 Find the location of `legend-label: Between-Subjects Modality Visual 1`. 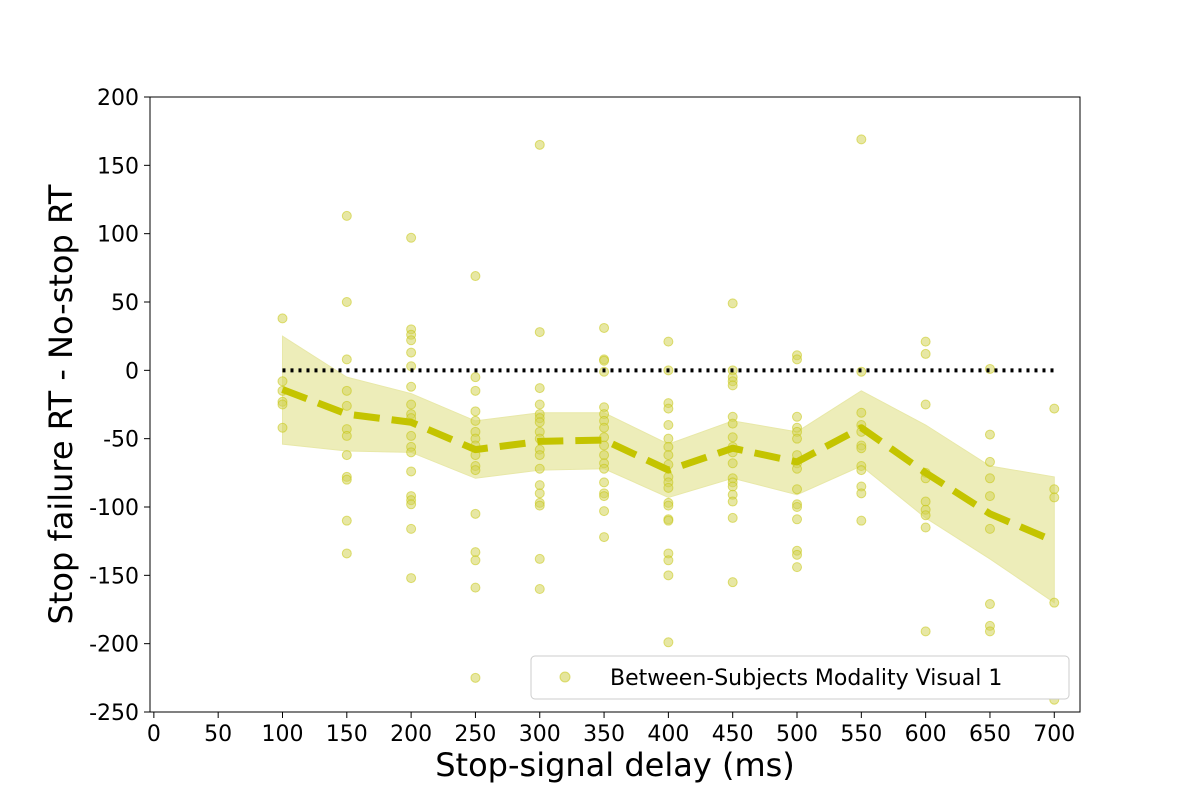

legend-label: Between-Subjects Modality Visual 1 is located at coordinates (806, 678).